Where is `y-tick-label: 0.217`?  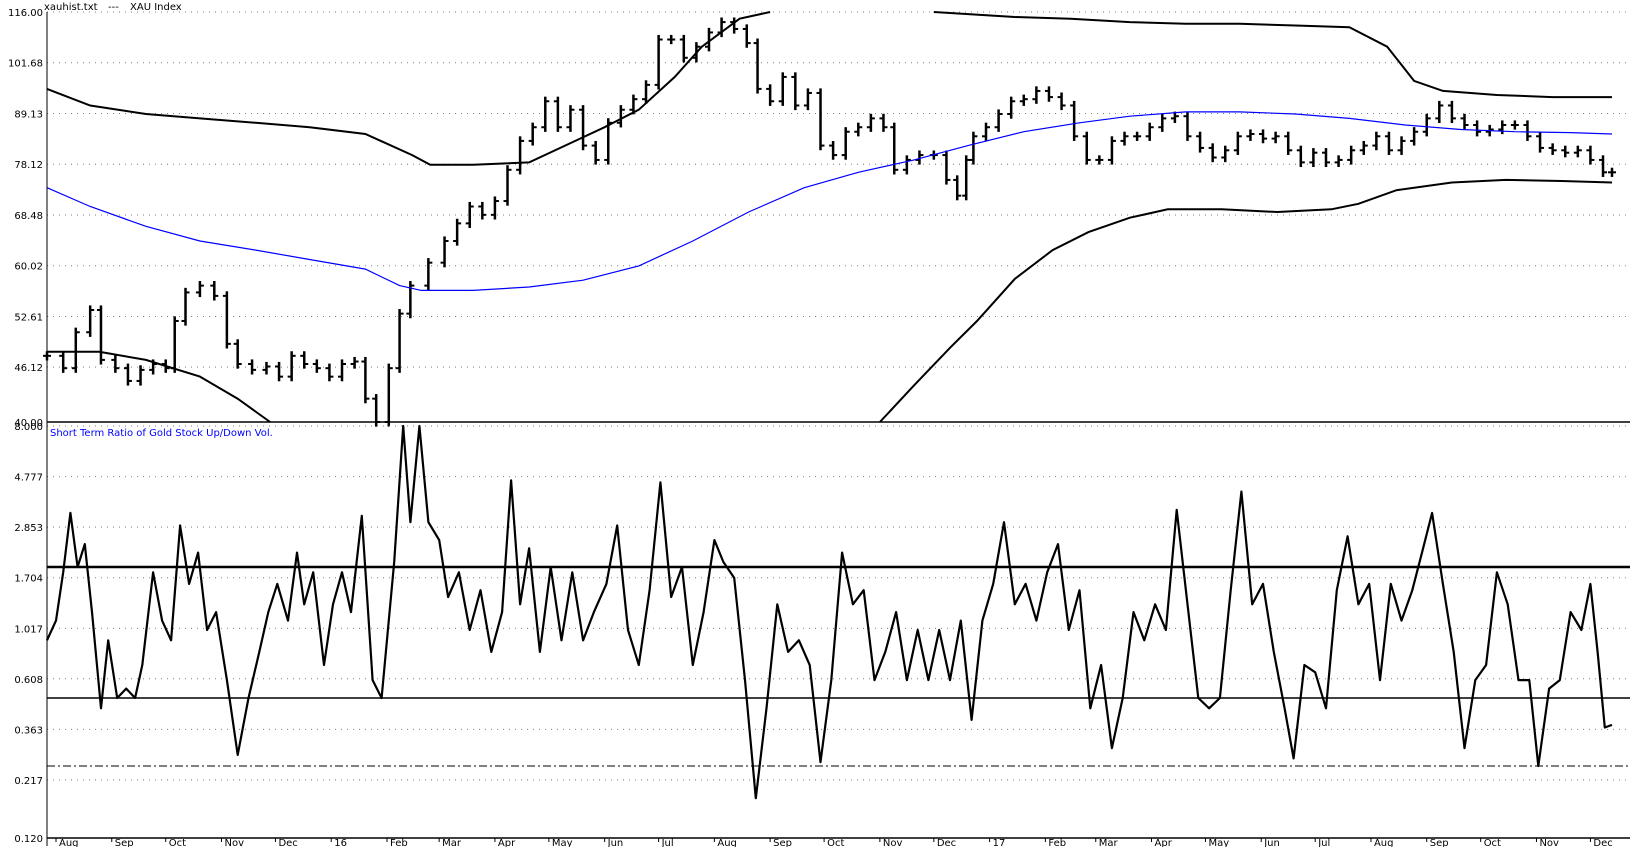
y-tick-label: 0.217 is located at coordinates (28, 781).